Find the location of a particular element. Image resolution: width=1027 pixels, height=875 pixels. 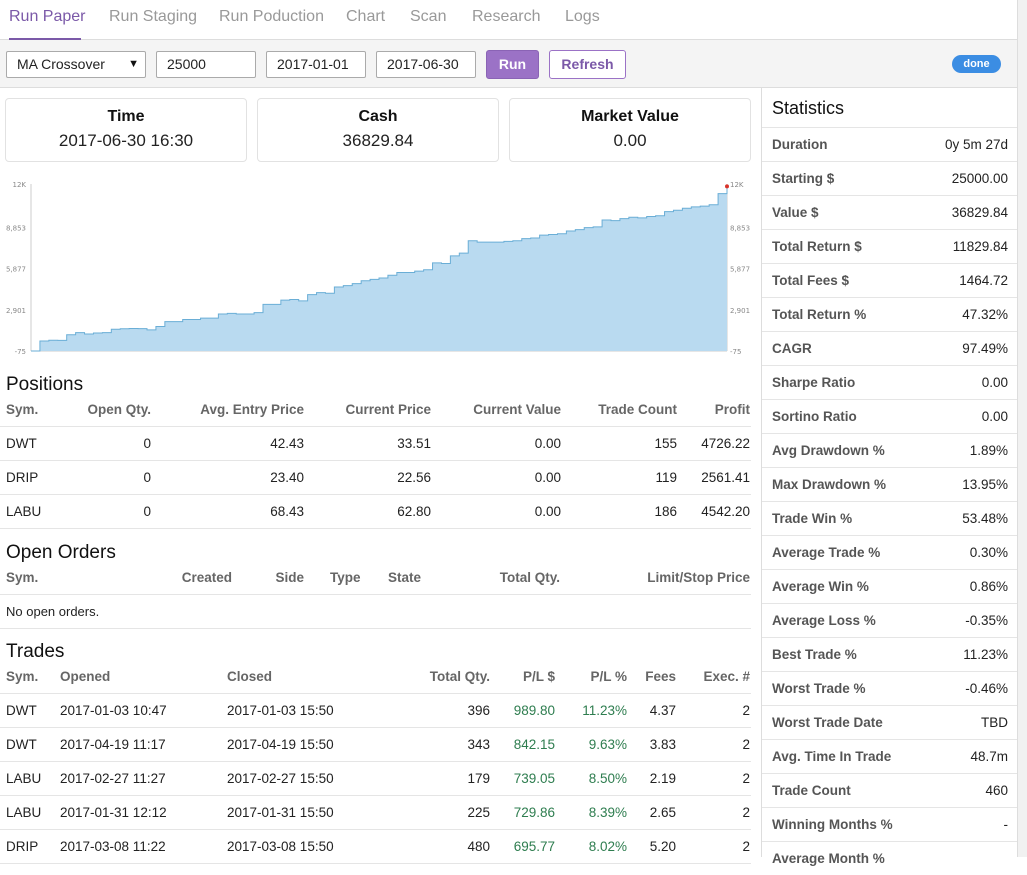

stat-row: Trade Count 460 is located at coordinates (890, 790).